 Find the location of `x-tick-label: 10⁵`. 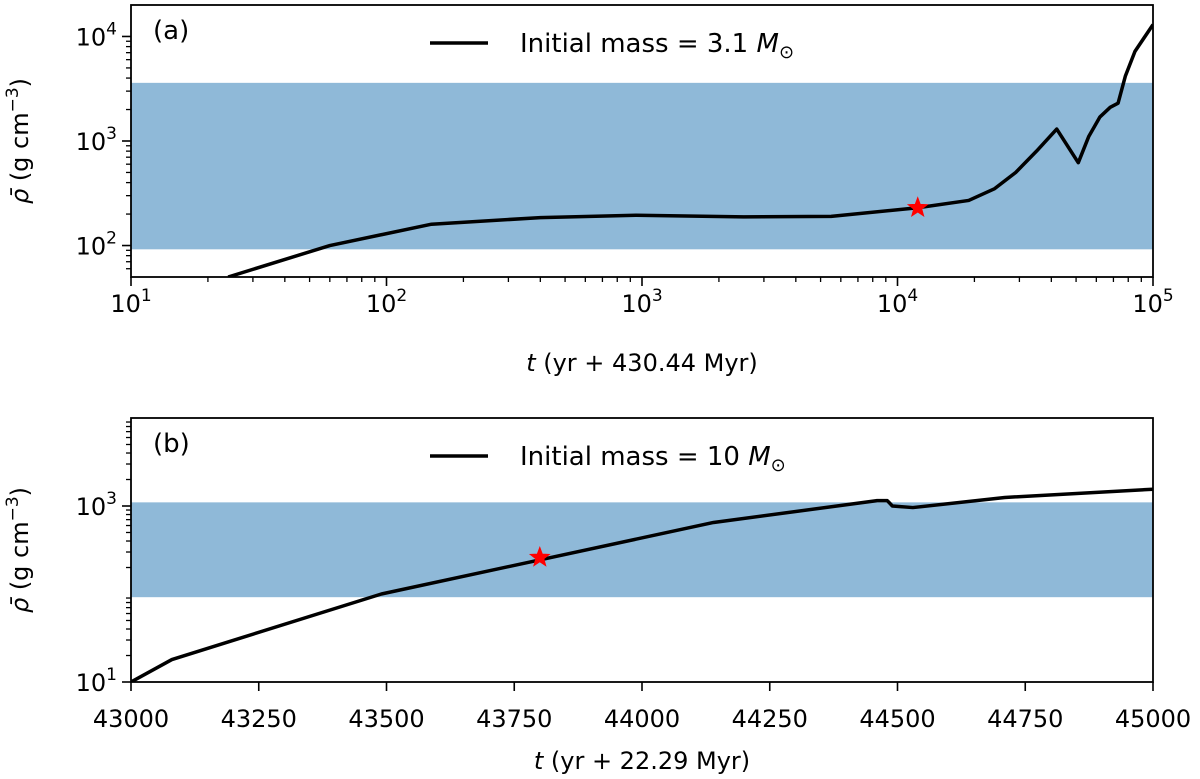

x-tick-label: 10⁵ is located at coordinates (1152, 302).